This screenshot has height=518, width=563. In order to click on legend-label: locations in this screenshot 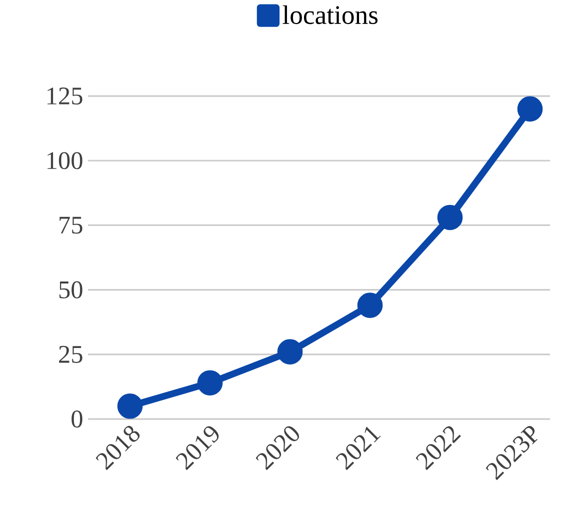, I will do `click(330, 14)`.